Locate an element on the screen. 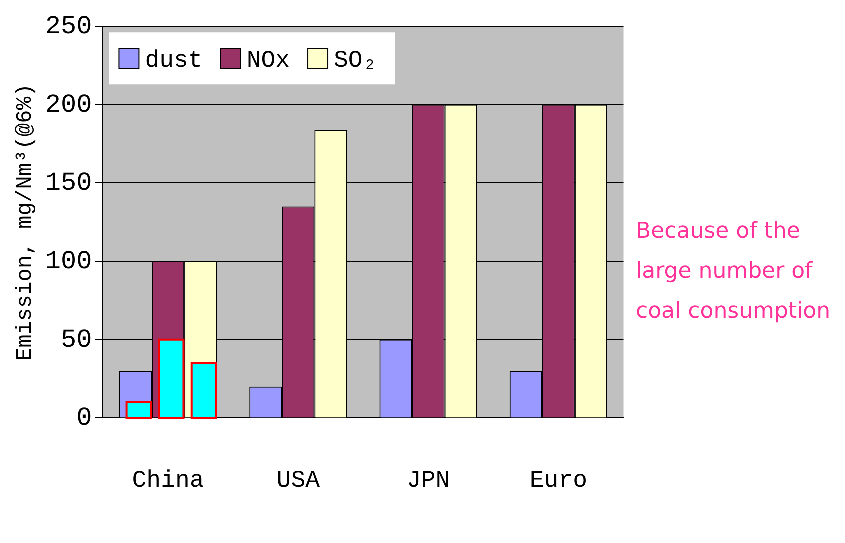 The height and width of the screenshot is (543, 845). y-tick-label: 250 is located at coordinates (68, 26).